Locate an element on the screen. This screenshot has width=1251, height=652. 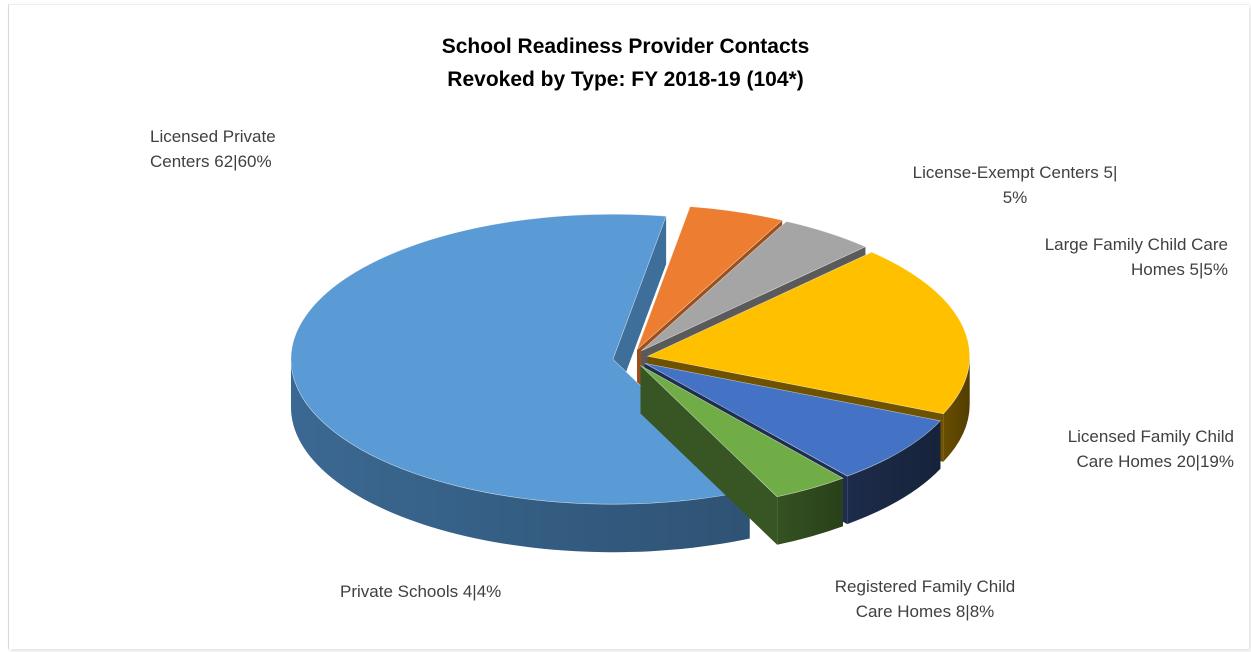
slice-license-exempt-centers is located at coordinates (709, 278).